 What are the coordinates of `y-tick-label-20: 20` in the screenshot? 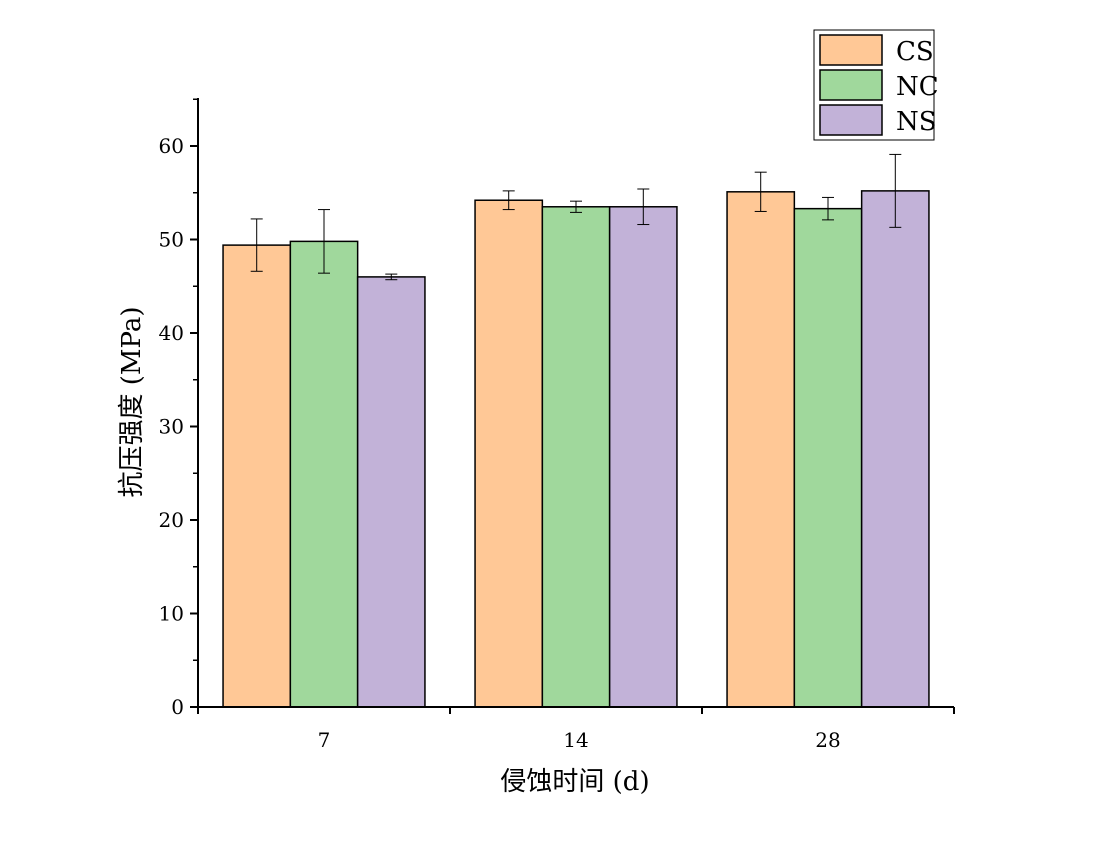 It's located at (171, 520).